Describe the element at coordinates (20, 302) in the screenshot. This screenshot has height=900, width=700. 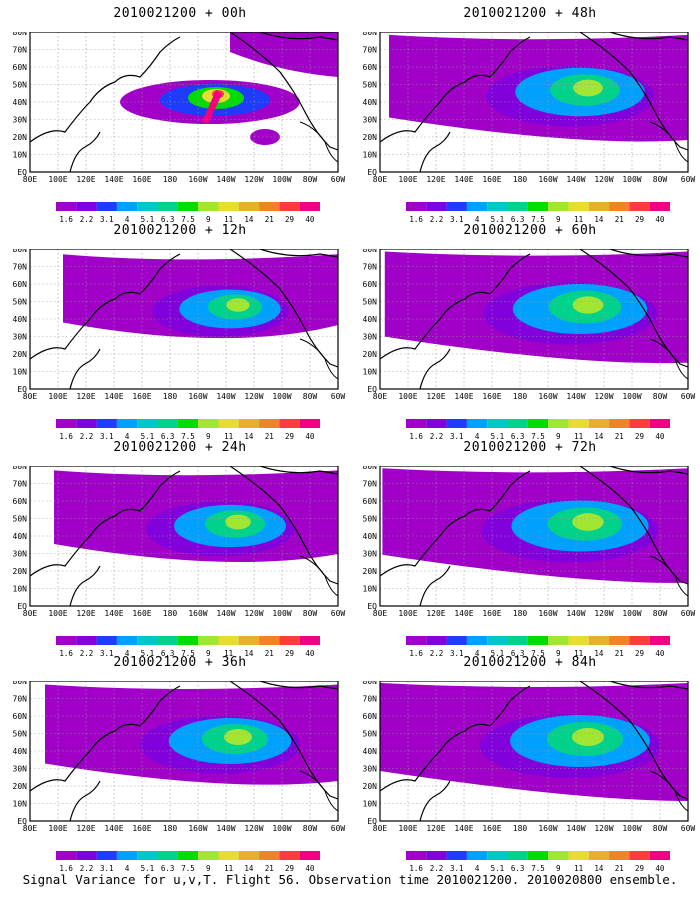
I see `lat-label: 50N` at that location.